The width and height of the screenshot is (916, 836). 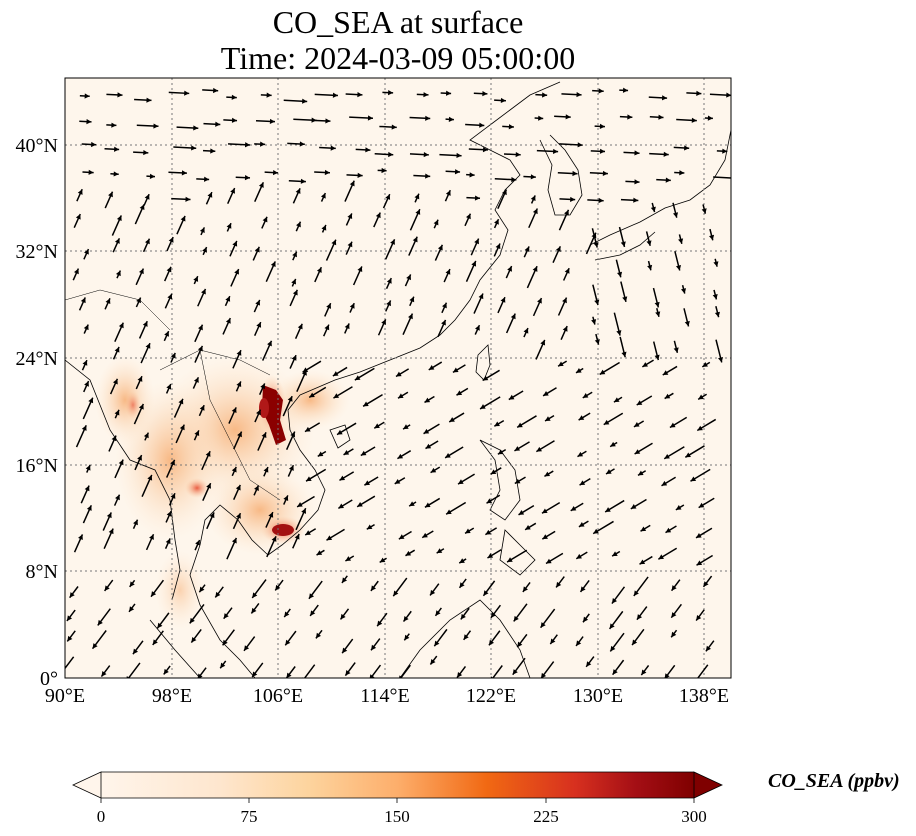 I want to click on concentration-field, so click(x=222, y=492).